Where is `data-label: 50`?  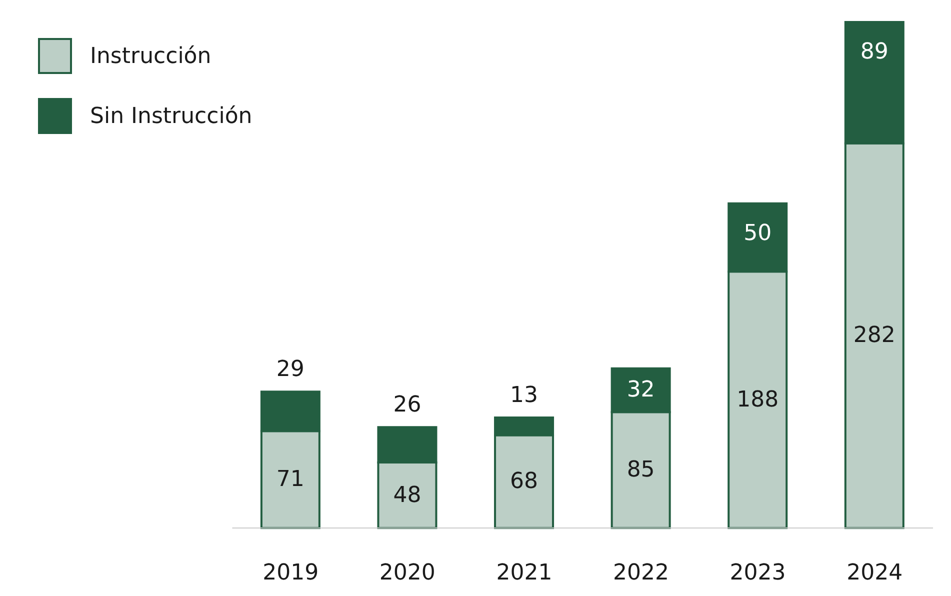
data-label: 50 is located at coordinates (758, 233).